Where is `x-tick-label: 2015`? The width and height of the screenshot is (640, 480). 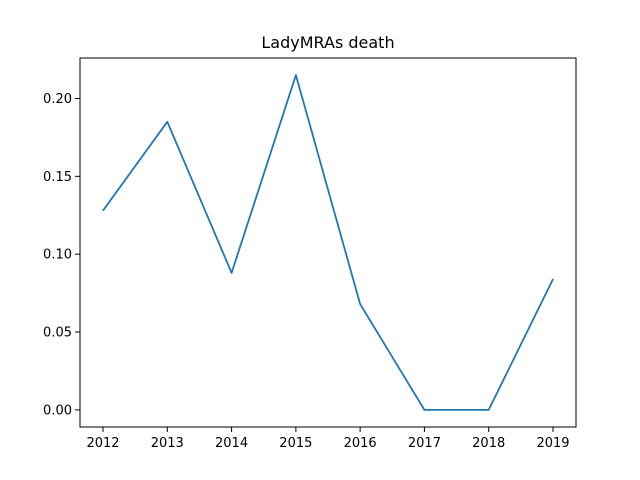
x-tick-label: 2015 is located at coordinates (295, 443).